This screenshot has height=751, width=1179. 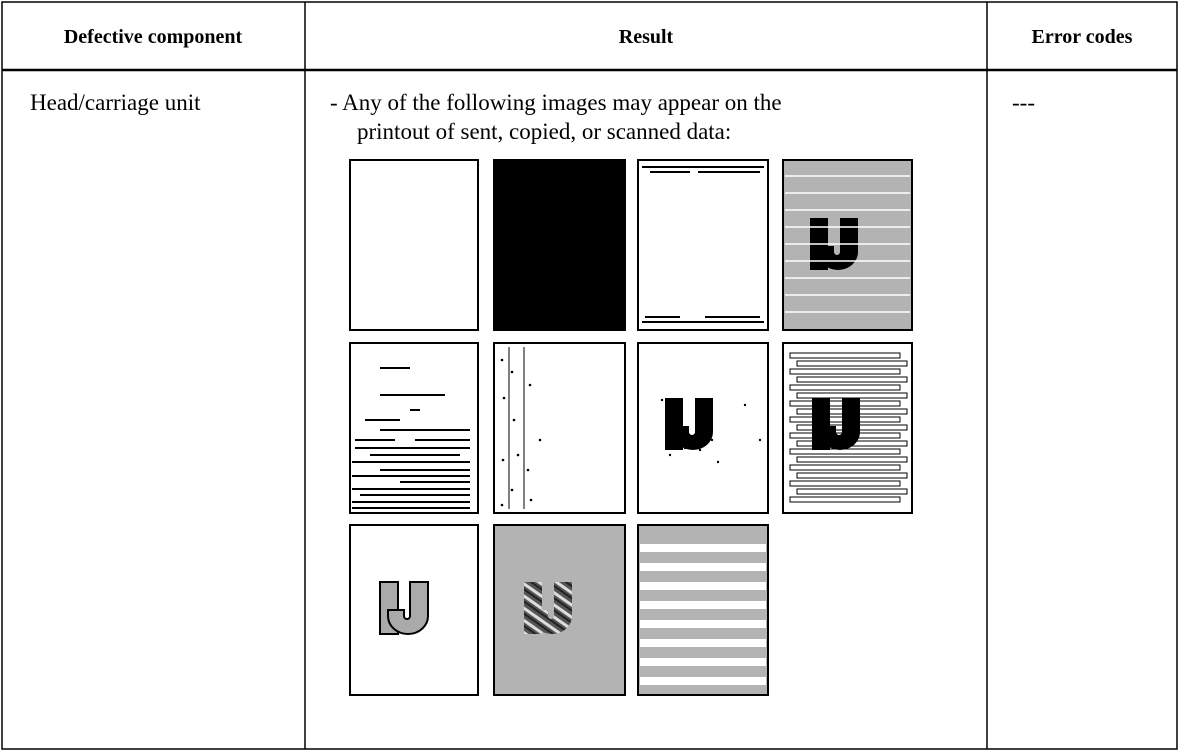 I want to click on cell-text: Head/carriage unit, so click(x=115, y=102).